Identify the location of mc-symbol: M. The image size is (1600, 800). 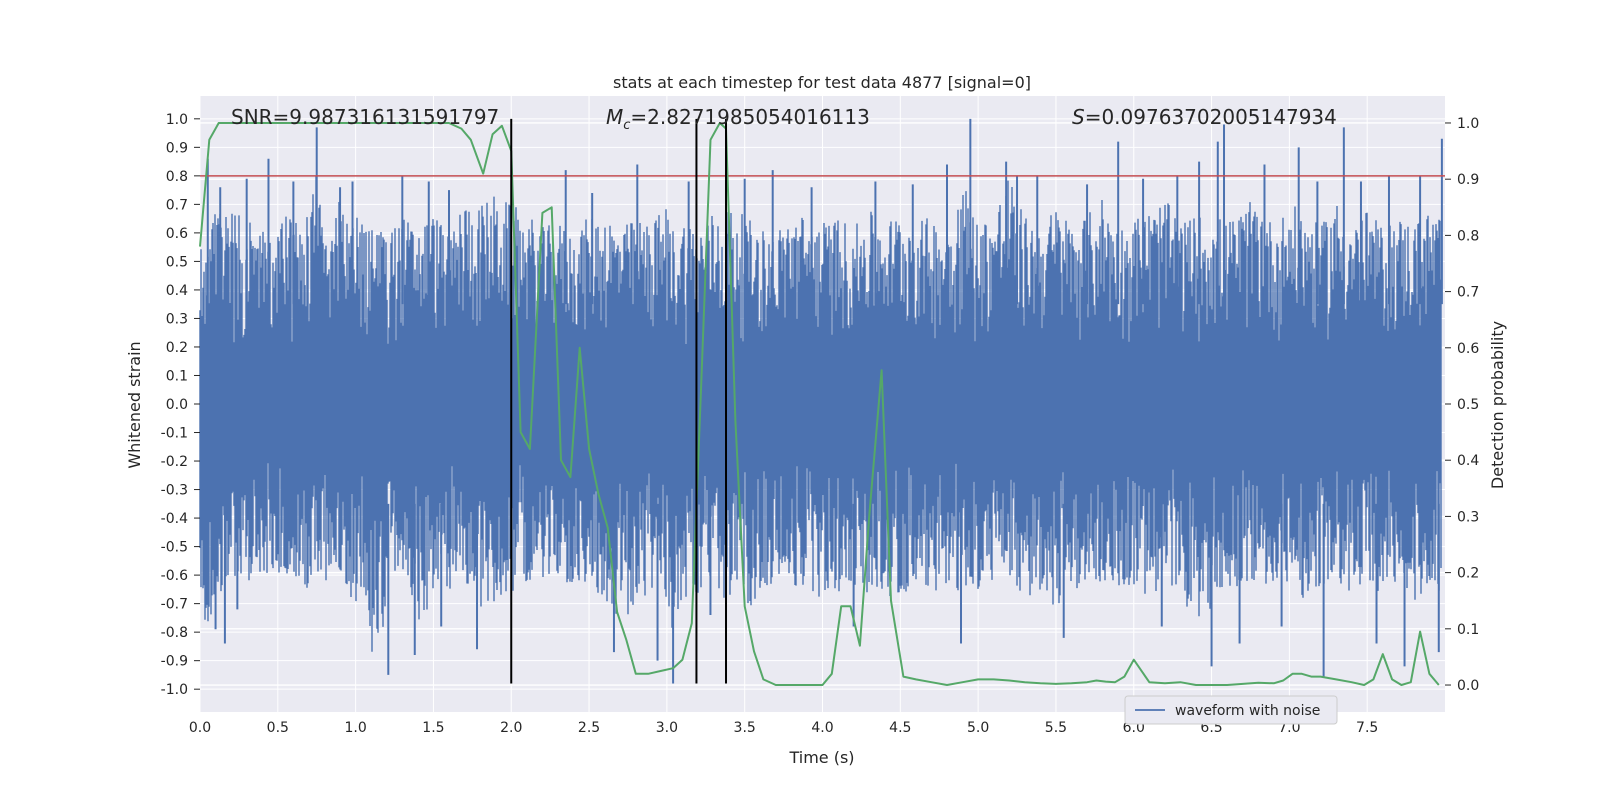
(614, 117).